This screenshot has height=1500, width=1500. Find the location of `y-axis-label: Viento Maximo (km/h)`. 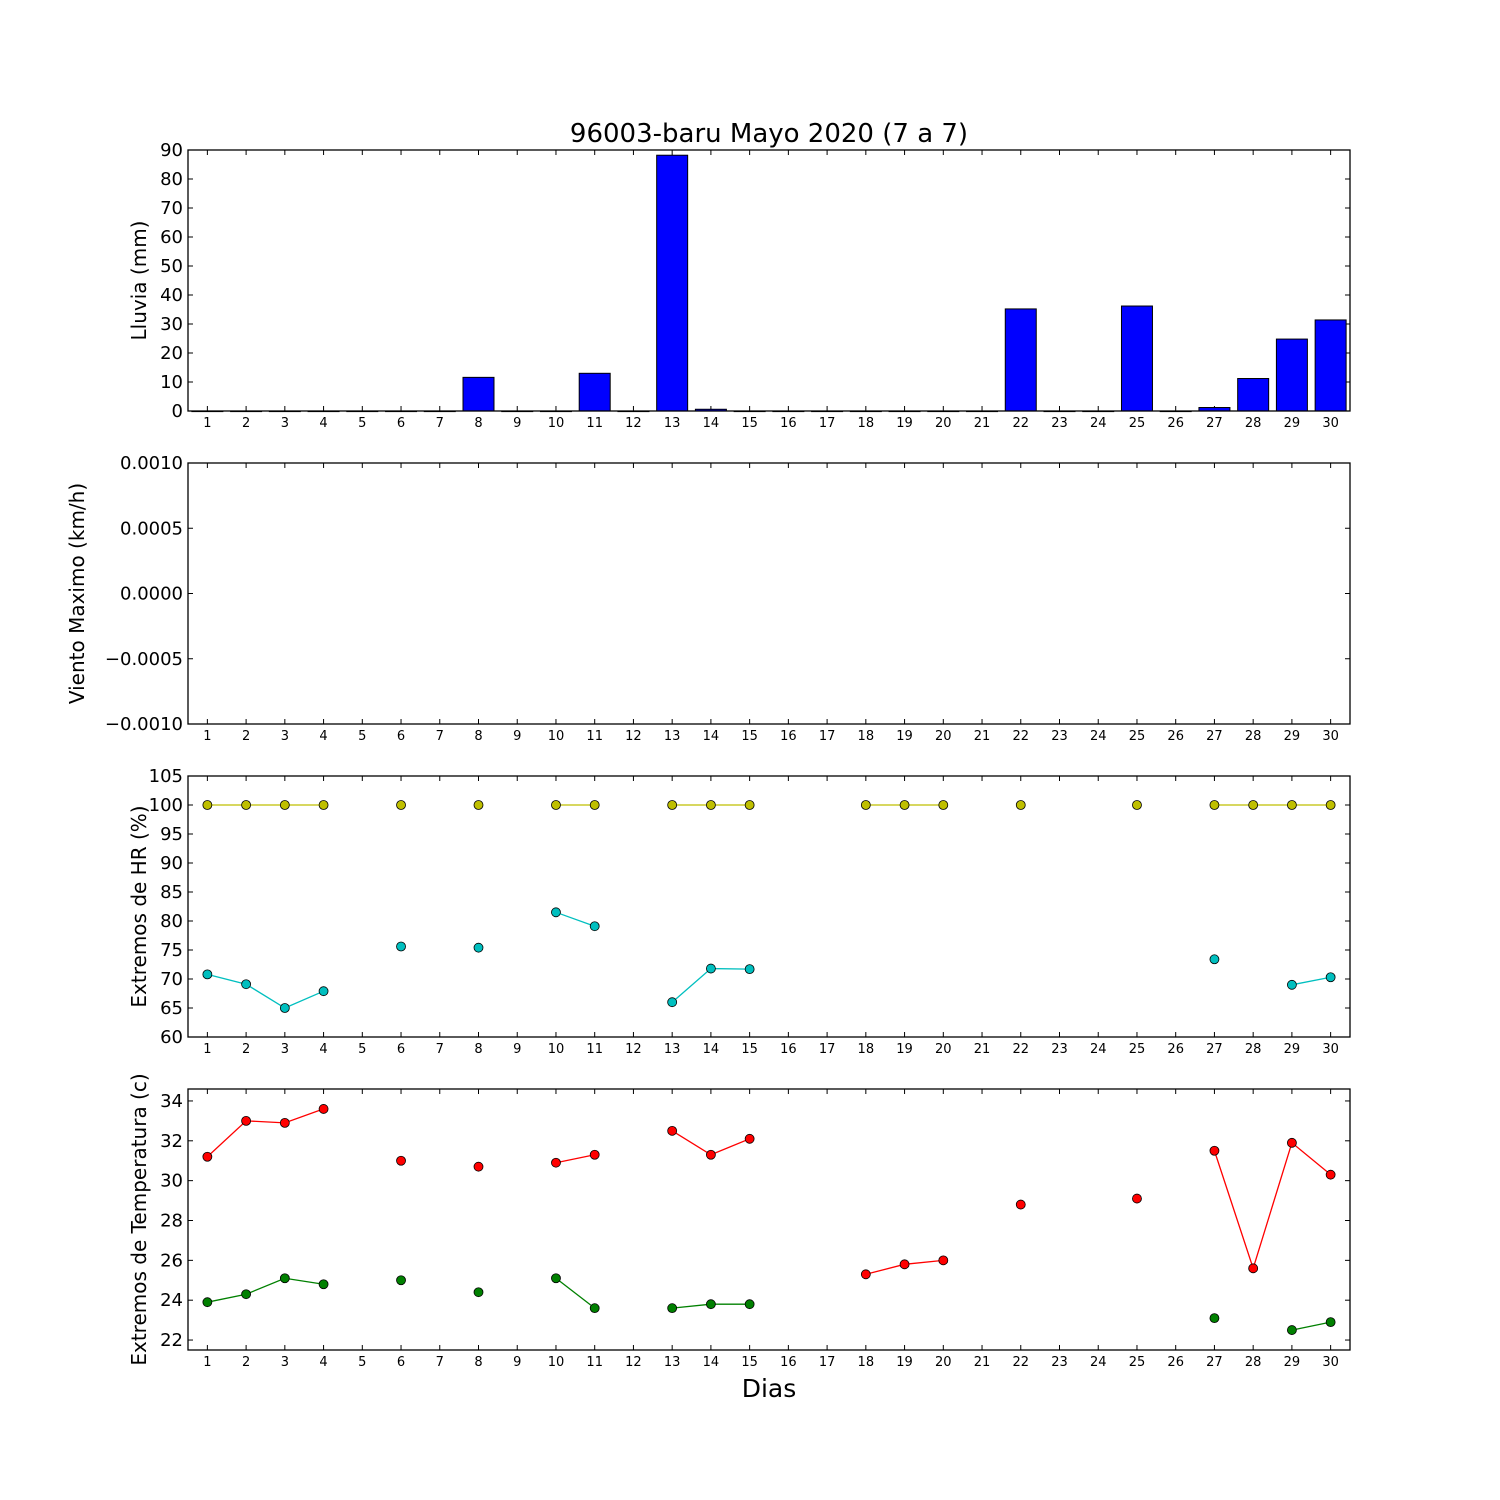

y-axis-label: Viento Maximo (km/h) is located at coordinates (77, 593).